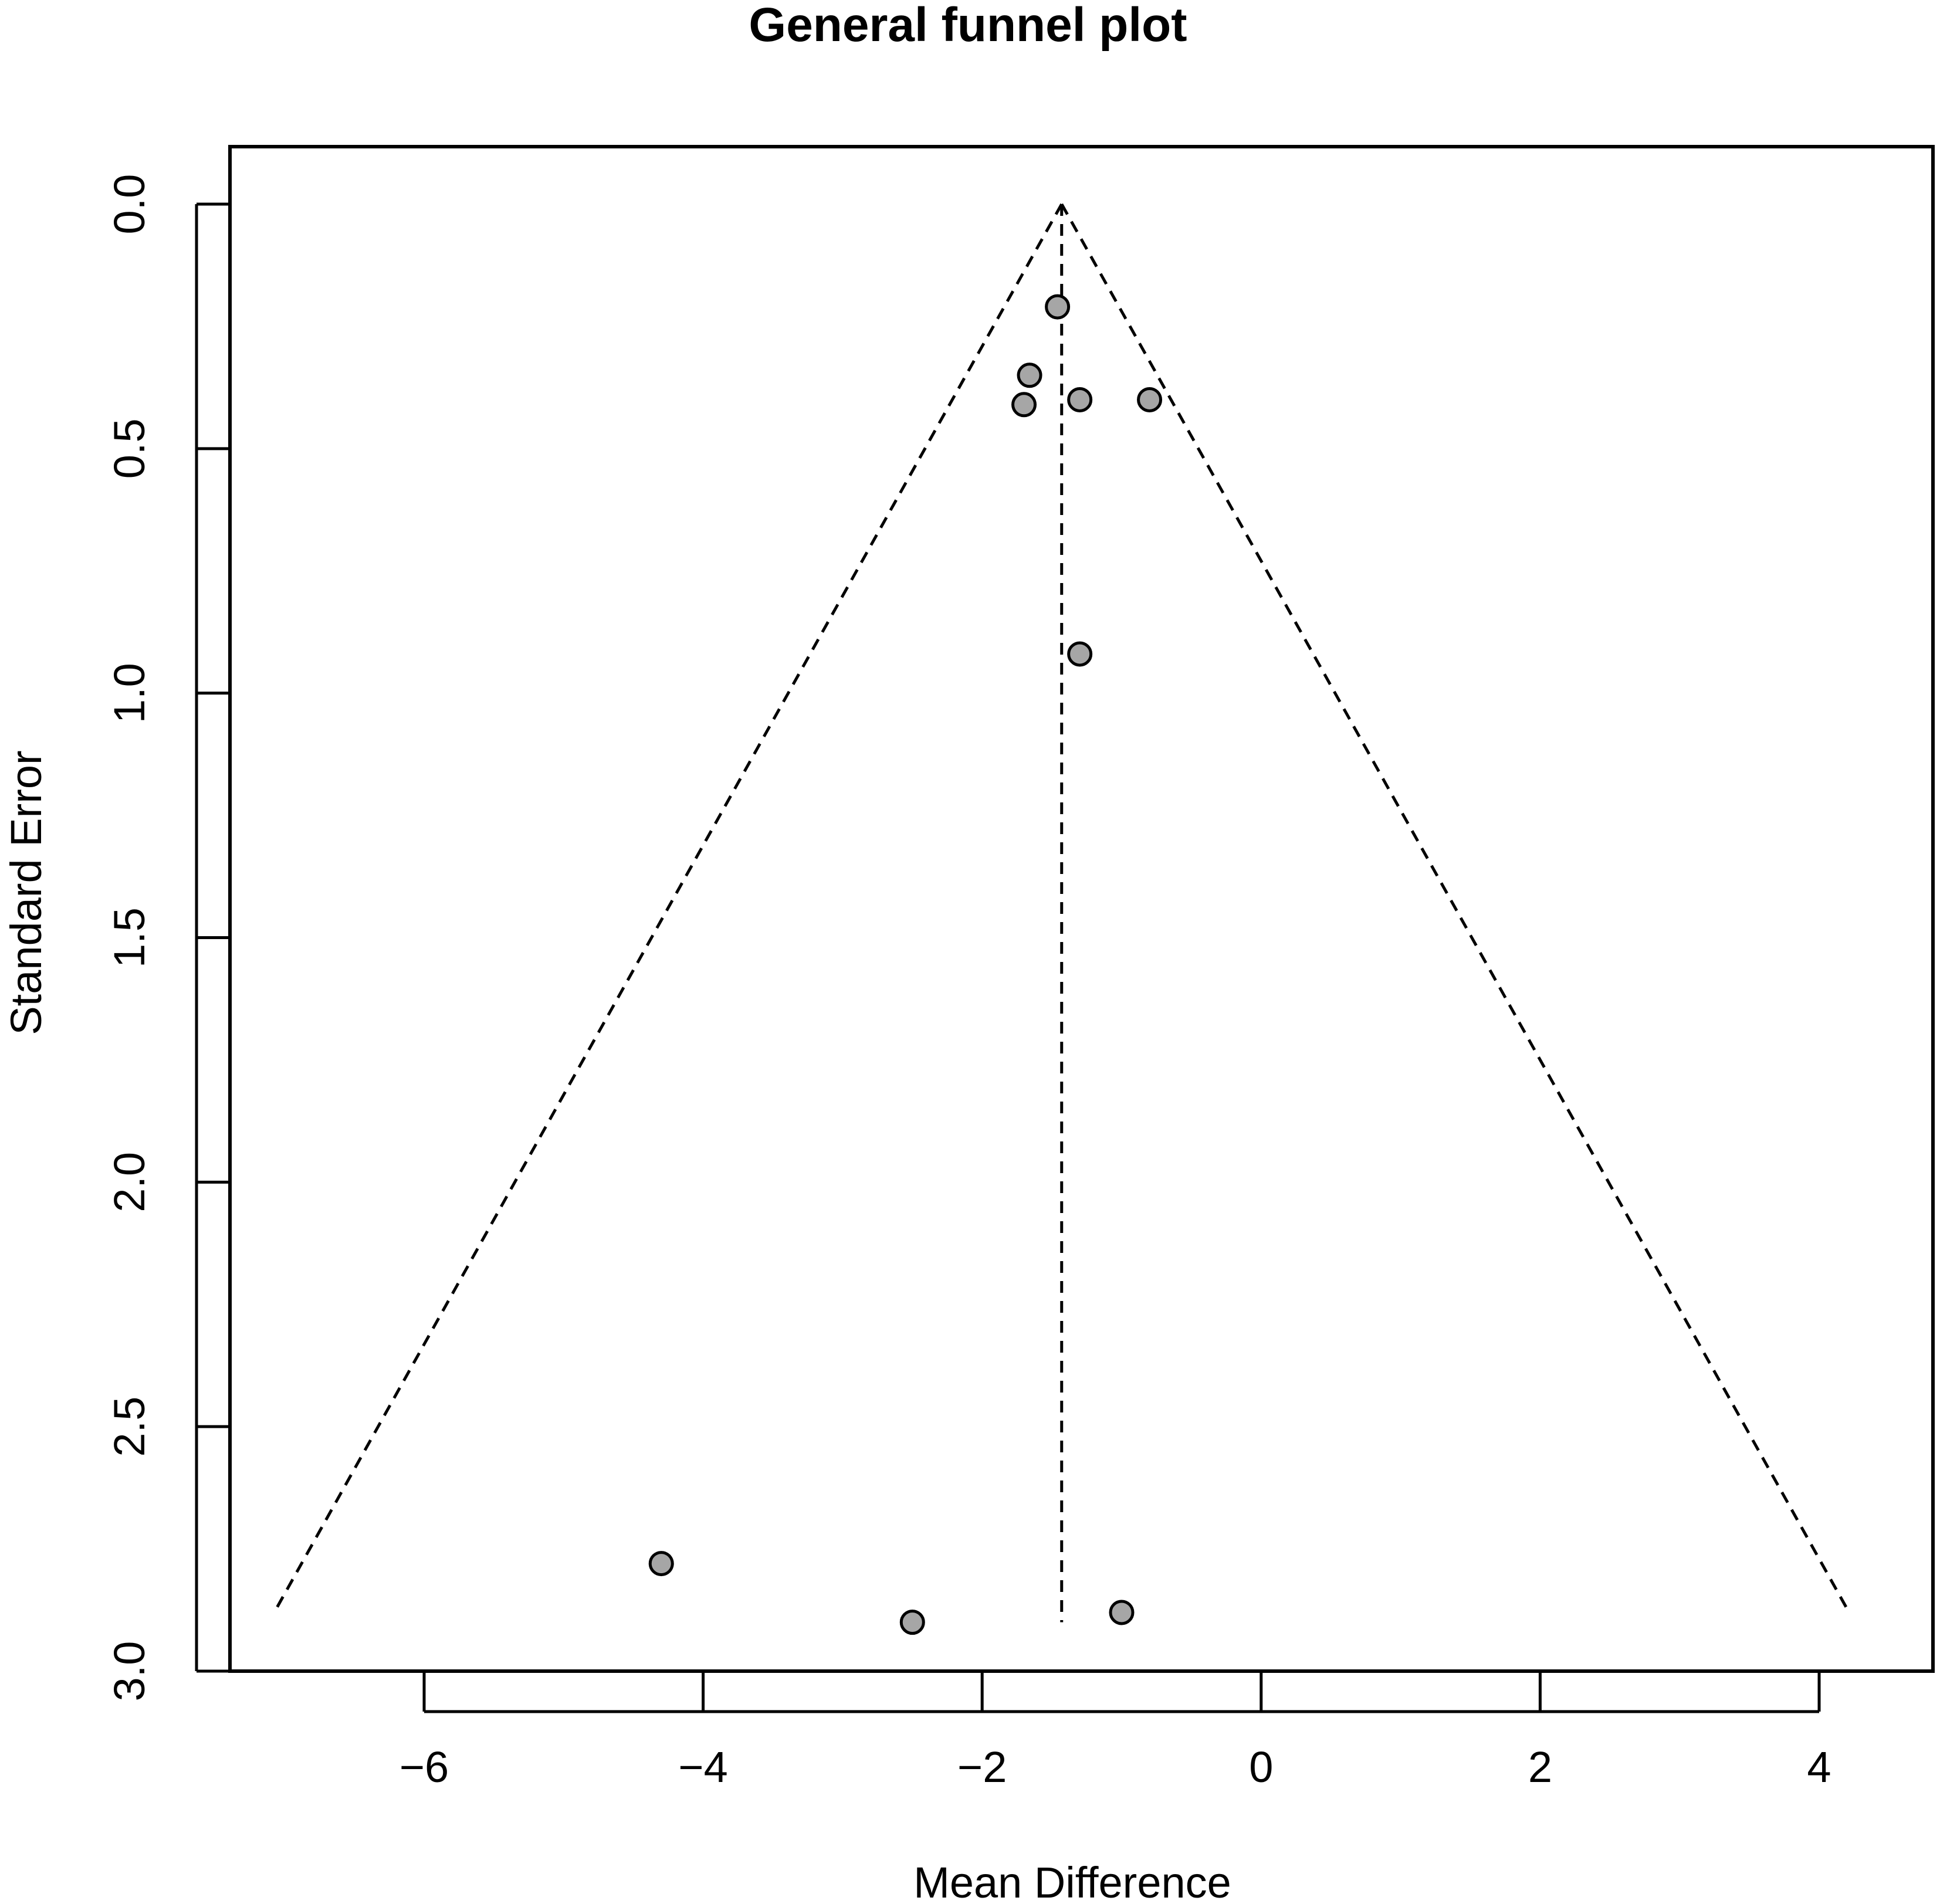 This screenshot has height=1904, width=1940. I want to click on x-axis: −6 −4 −2 0 2 4, so click(1115, 1731).